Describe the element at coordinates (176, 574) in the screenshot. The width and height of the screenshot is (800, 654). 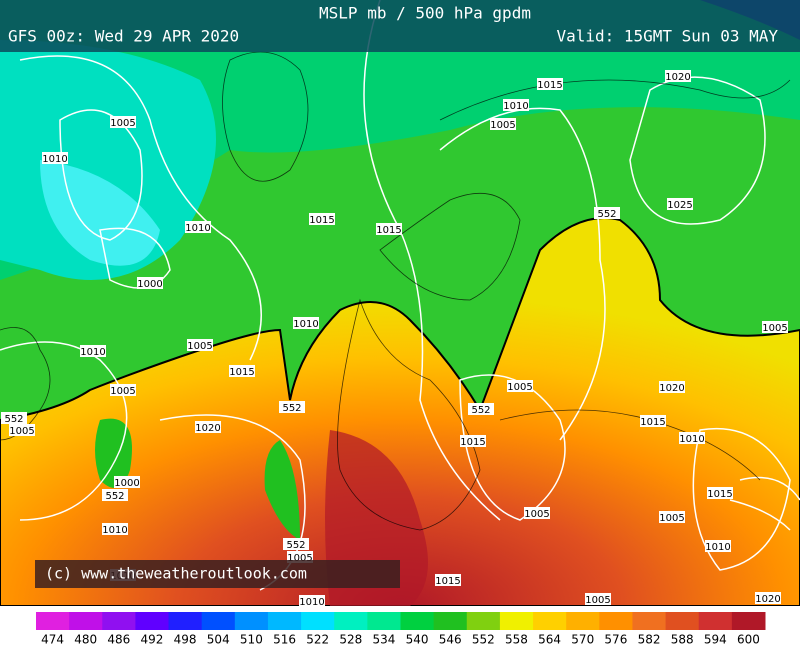
I see `credit: (c) www.theweatheroutlook.com` at that location.